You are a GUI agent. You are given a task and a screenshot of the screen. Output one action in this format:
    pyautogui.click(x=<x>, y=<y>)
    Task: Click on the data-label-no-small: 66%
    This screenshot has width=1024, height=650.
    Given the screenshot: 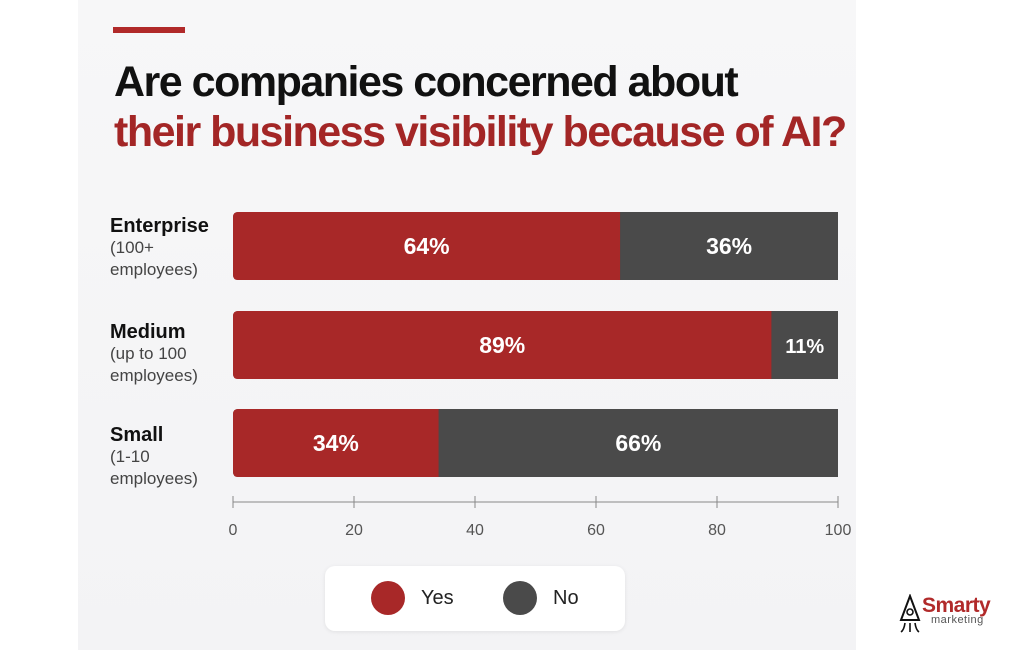 What is the action you would take?
    pyautogui.click(x=638, y=443)
    